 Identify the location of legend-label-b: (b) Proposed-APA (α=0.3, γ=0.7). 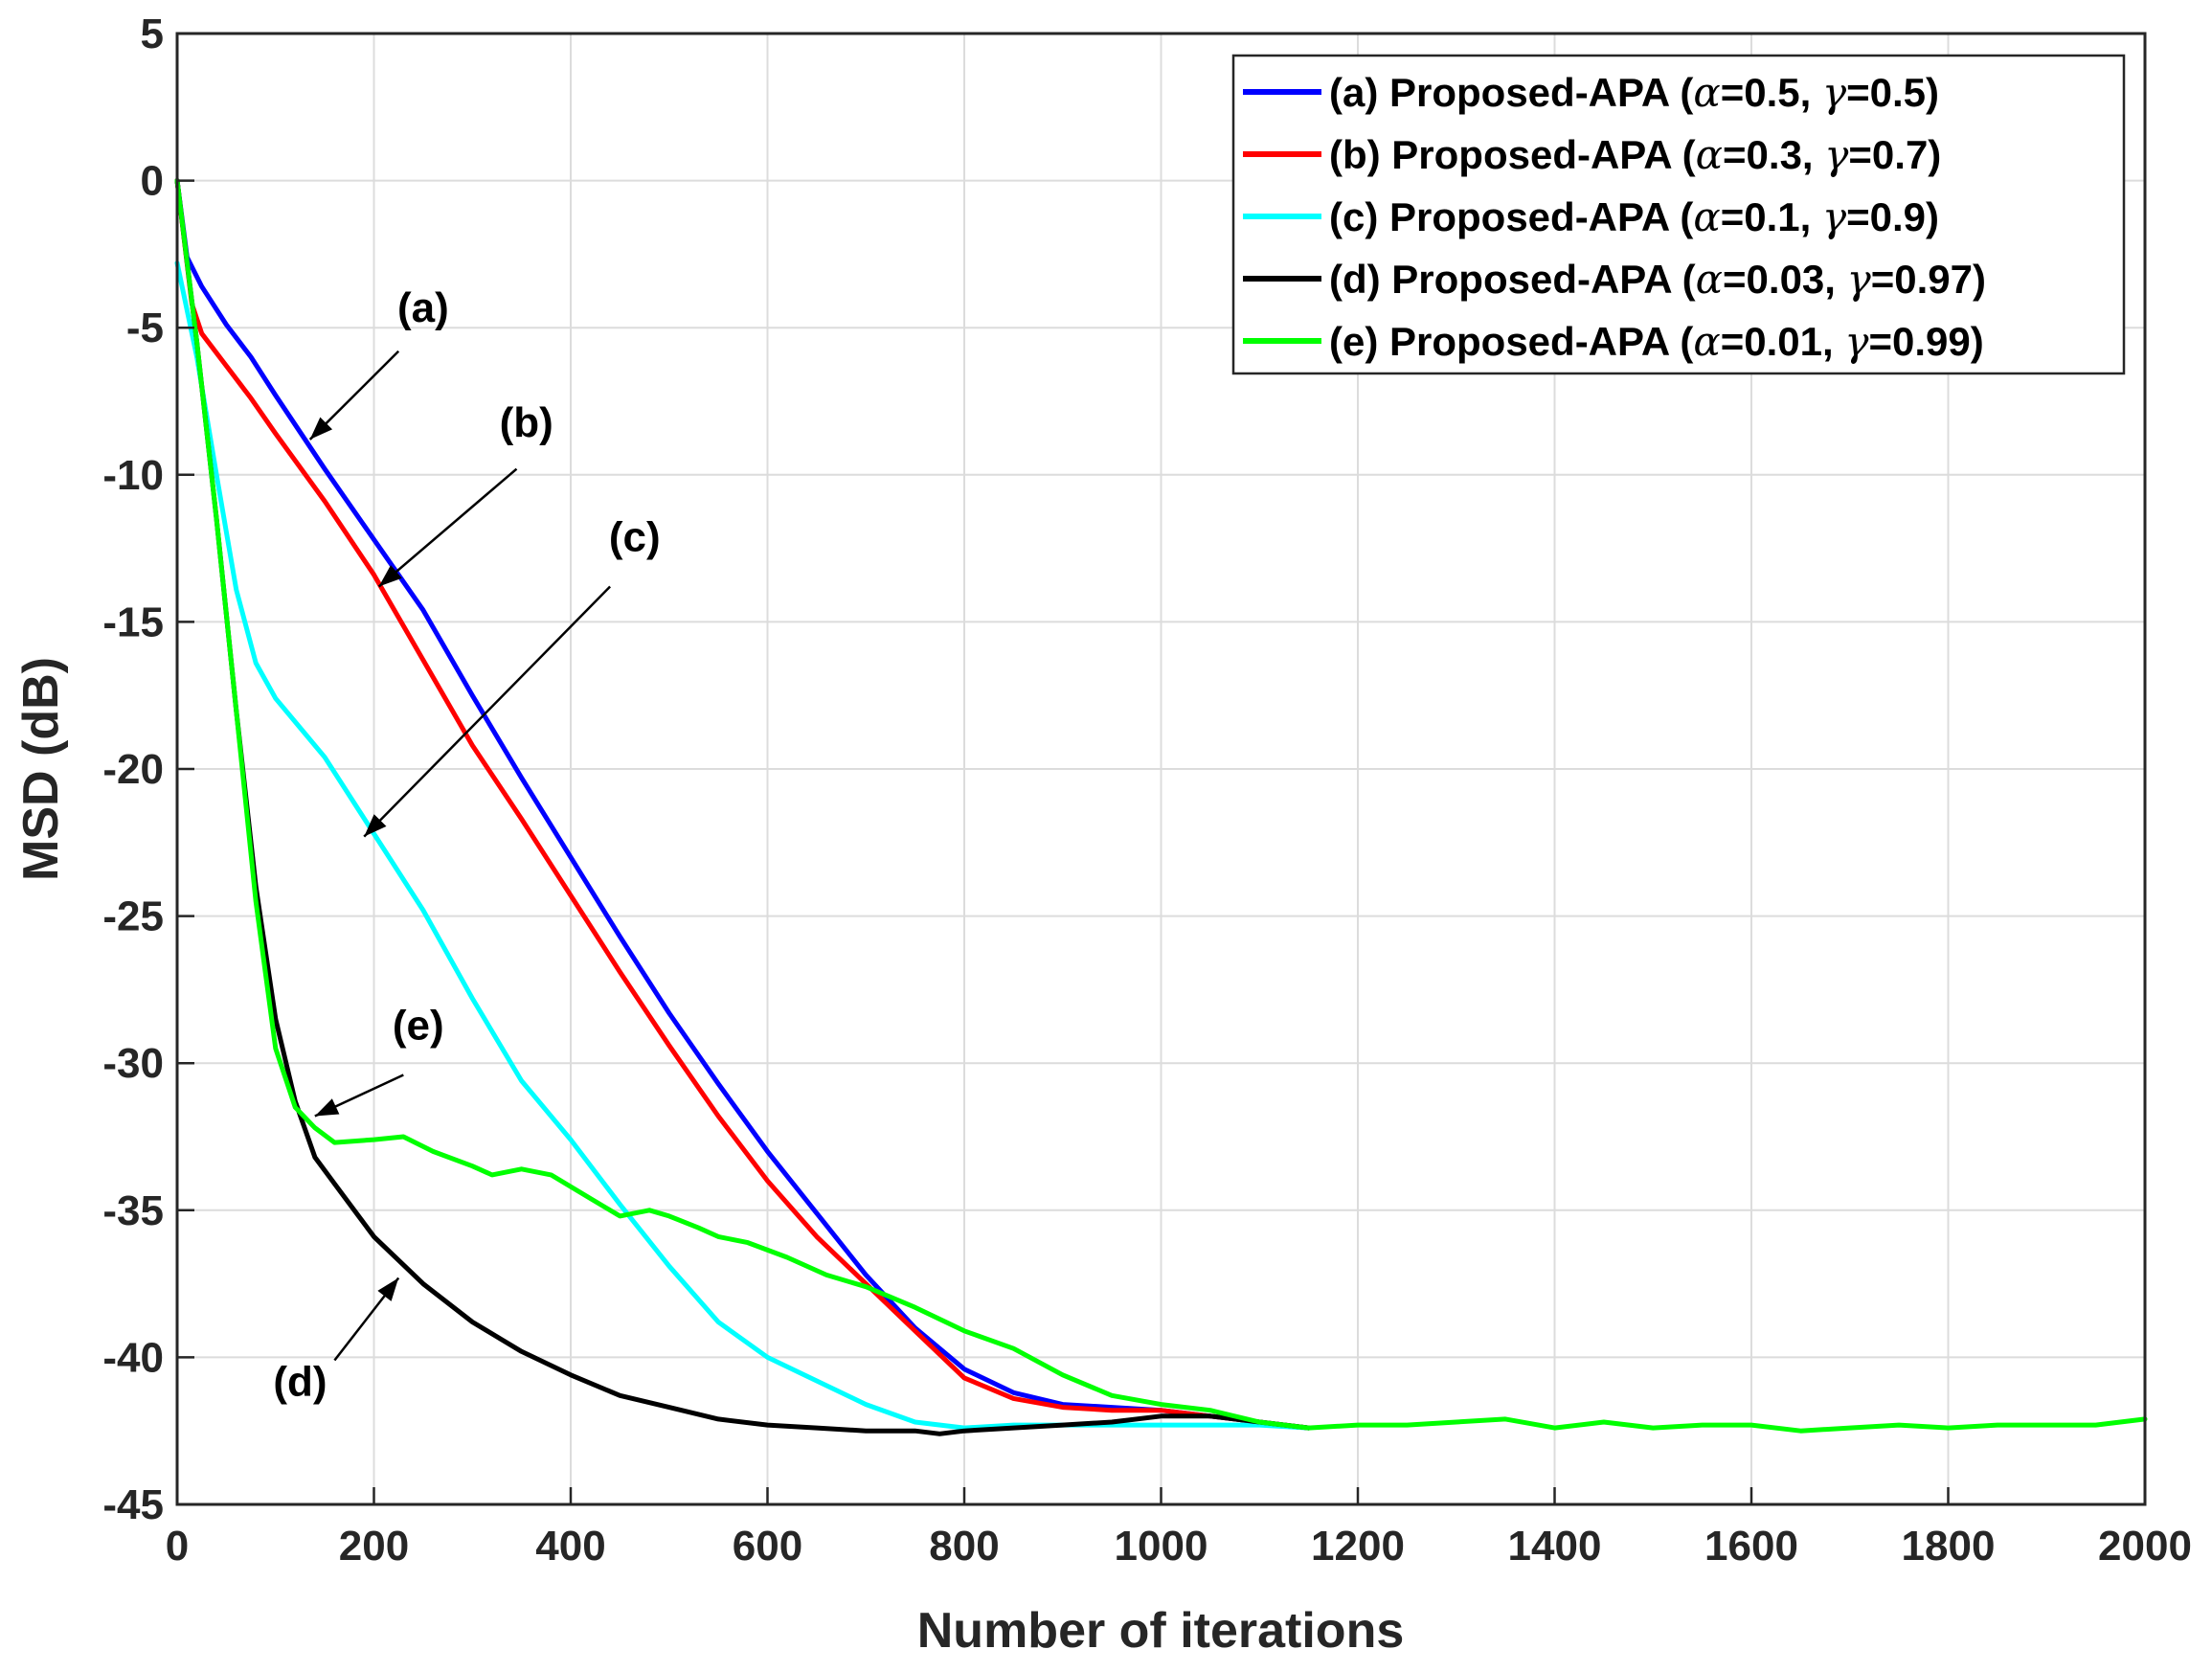
(1635, 154).